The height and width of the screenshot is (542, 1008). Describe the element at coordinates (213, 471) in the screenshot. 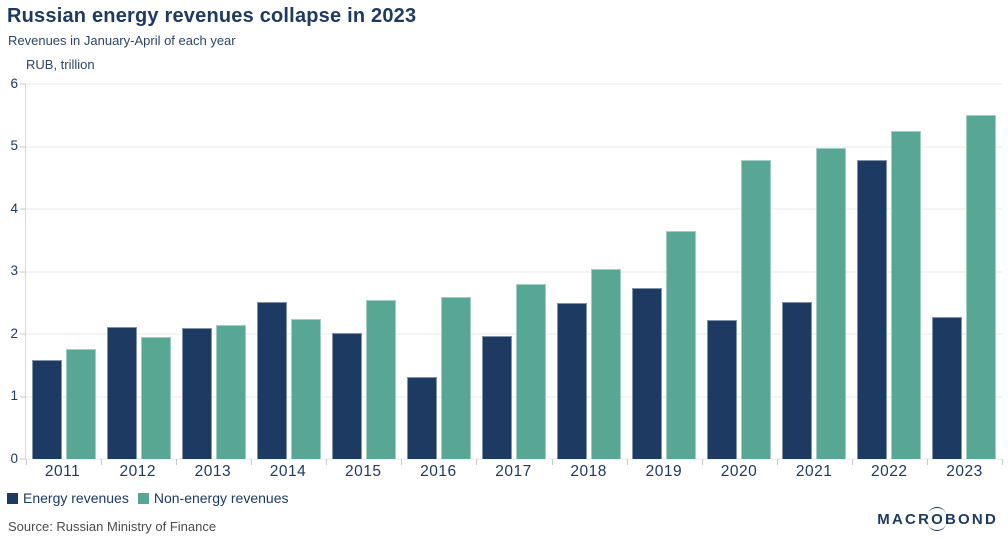

I see `x-axis-label-2013: 2013` at that location.